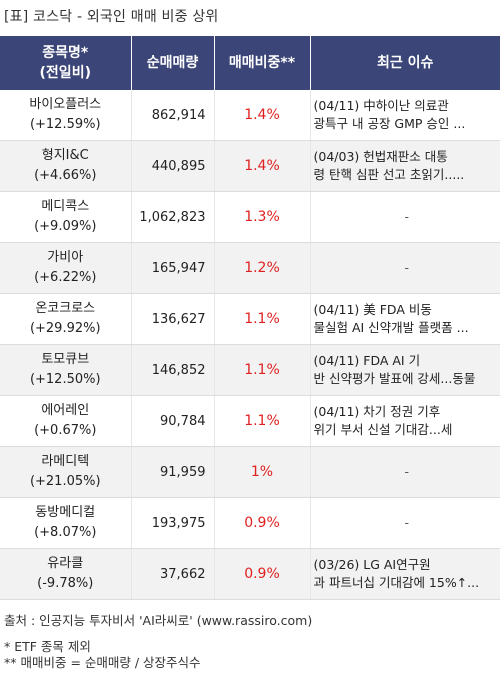 Image resolution: width=500 pixels, height=675 pixels. Describe the element at coordinates (66, 319) in the screenshot. I see `stock-name-cell: 온코크로스 (+29.92%)` at that location.